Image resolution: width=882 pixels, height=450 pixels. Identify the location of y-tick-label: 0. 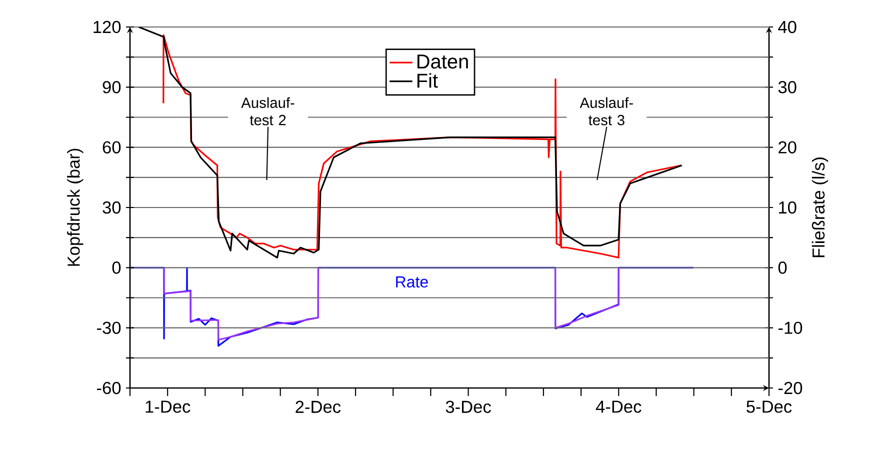
(116, 268).